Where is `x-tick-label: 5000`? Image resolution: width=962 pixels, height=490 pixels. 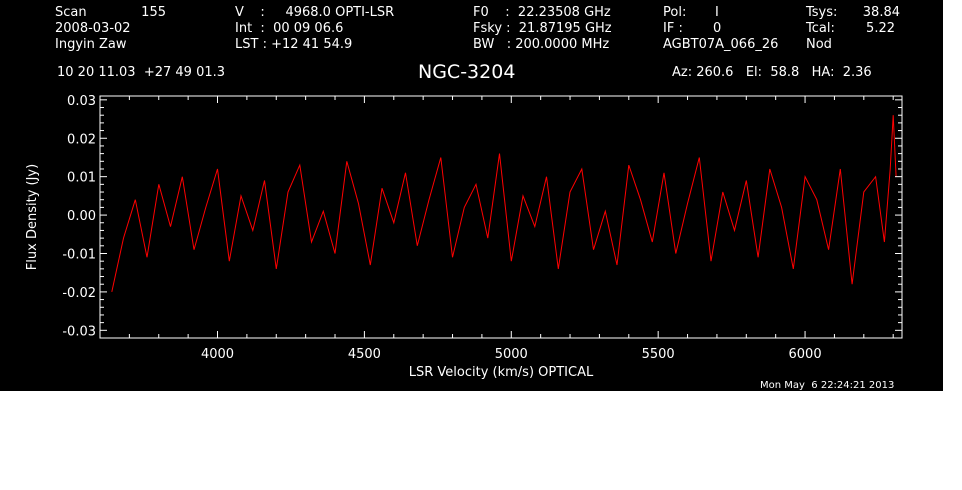 x-tick-label: 5000 is located at coordinates (511, 354).